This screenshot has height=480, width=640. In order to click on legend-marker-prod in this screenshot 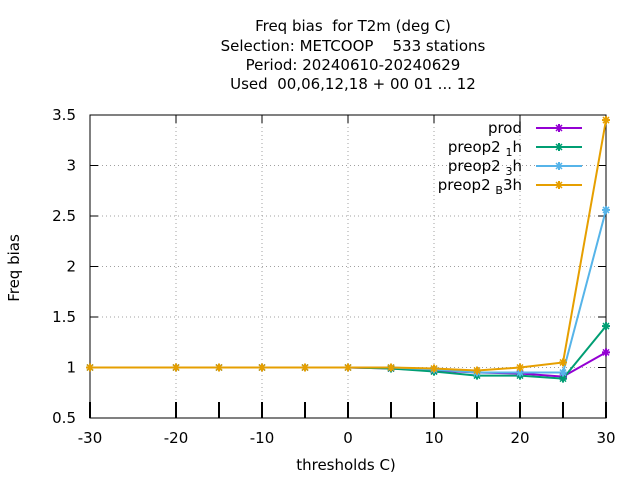, I will do `click(559, 128)`.